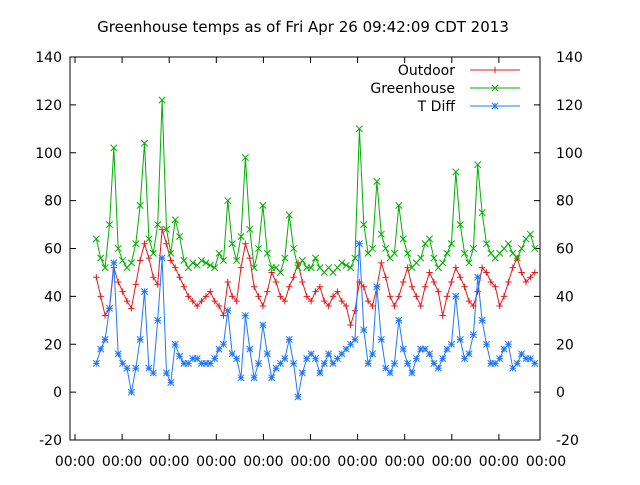 This screenshot has width=640, height=485. Describe the element at coordinates (565, 202) in the screenshot. I see `y2-tick-label: 80` at that location.